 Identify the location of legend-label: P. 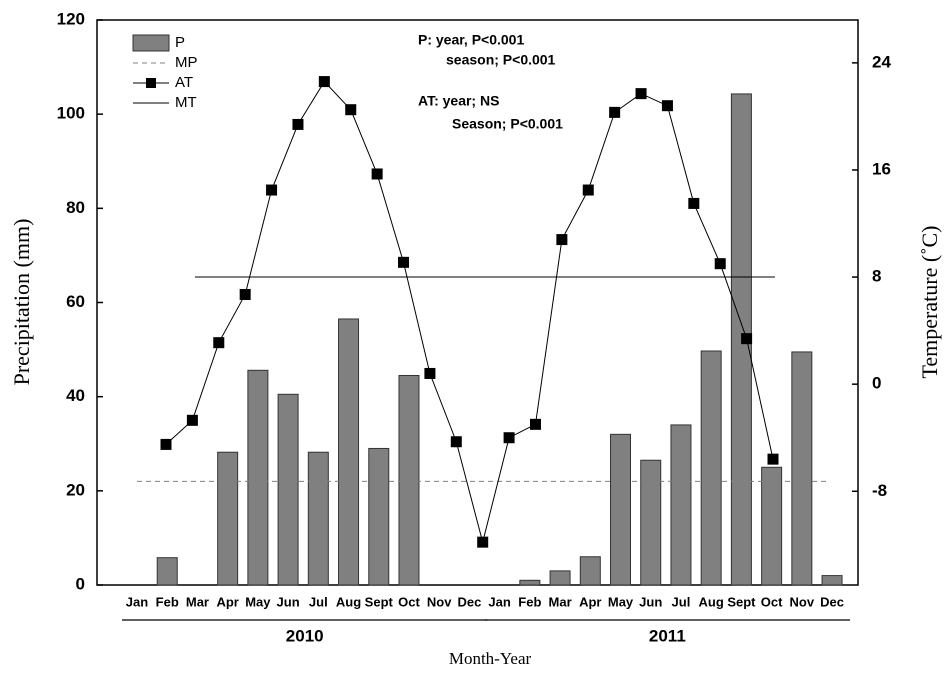
(180, 42).